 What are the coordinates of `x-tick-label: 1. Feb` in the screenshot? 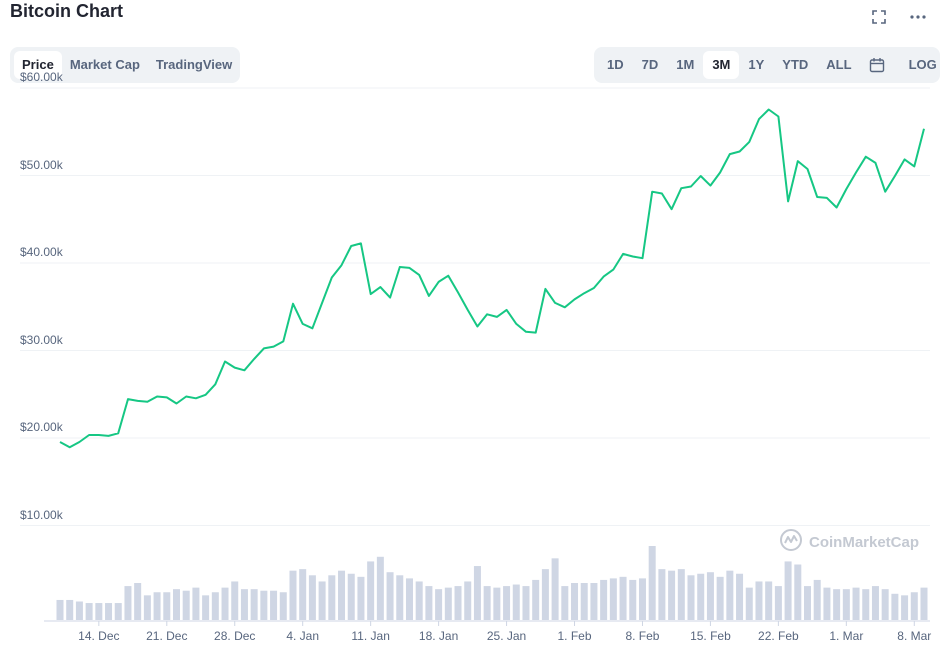 It's located at (574, 636).